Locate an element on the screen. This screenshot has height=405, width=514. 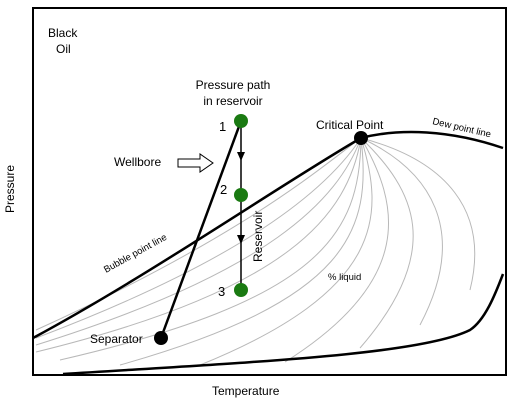
corner-label-line-2: Oil is located at coordinates (63, 49).